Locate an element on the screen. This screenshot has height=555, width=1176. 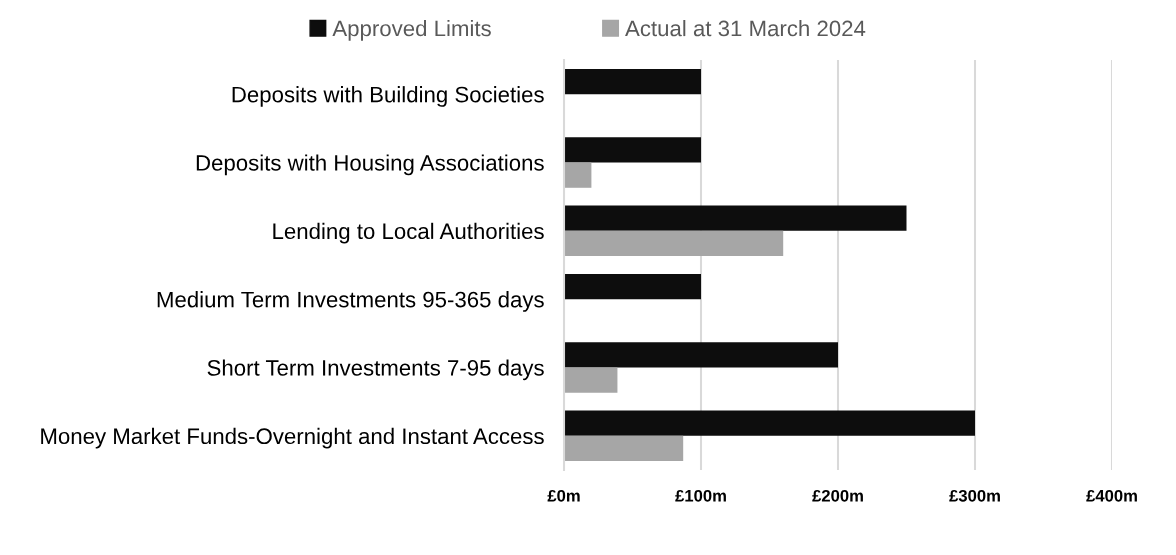
x-tick-label: £100m is located at coordinates (700, 495).